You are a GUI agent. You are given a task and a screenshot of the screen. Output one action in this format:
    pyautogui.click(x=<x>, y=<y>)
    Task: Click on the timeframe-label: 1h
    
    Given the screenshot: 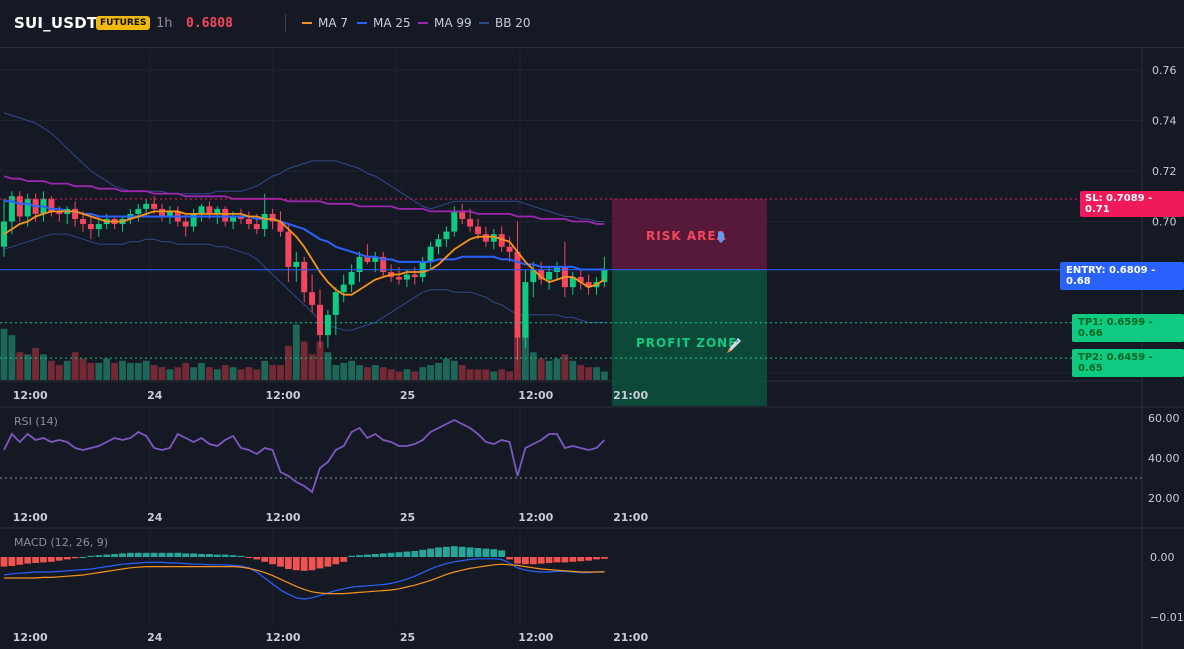 What is the action you would take?
    pyautogui.click(x=164, y=23)
    